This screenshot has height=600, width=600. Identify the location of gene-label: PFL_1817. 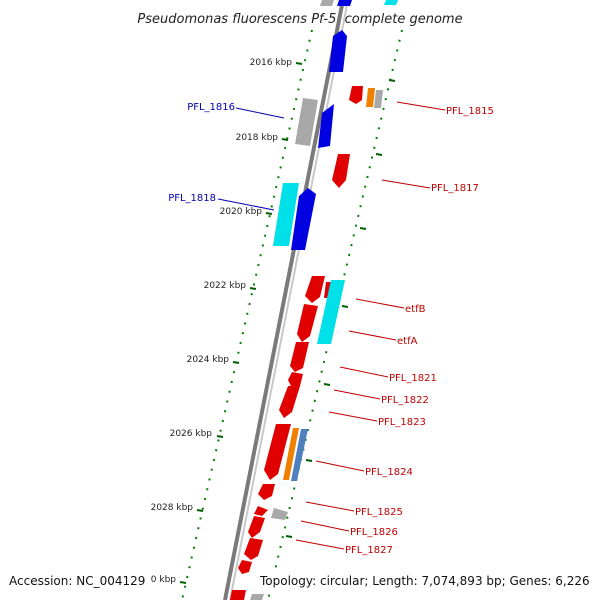
(455, 188).